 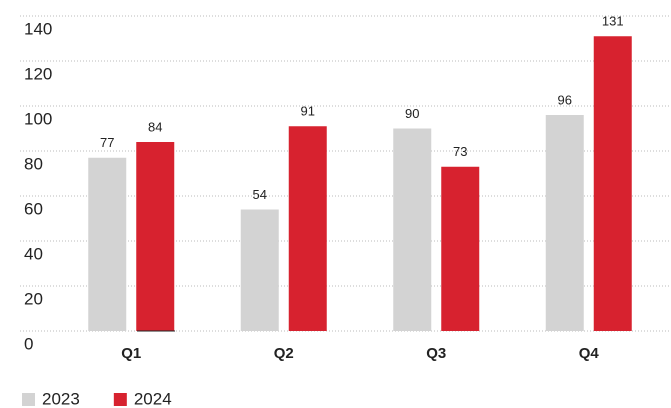 What do you see at coordinates (131, 353) in the screenshot?
I see `x-tick-label: Q1` at bounding box center [131, 353].